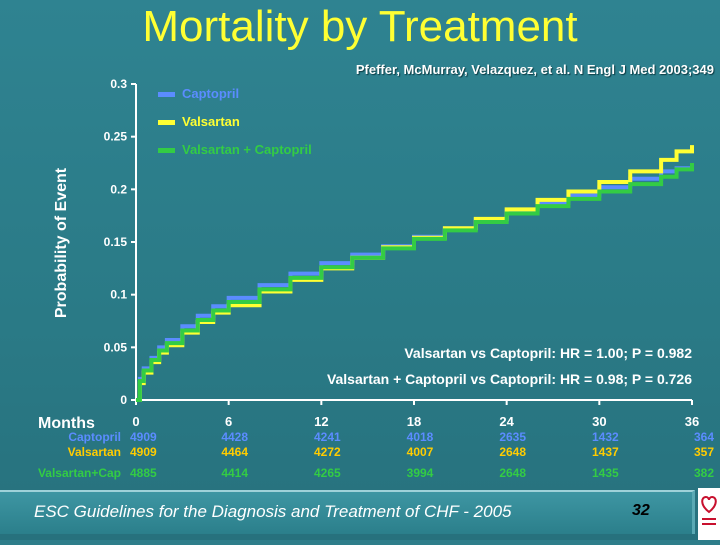  What do you see at coordinates (211, 121) in the screenshot?
I see `legend-label: Valsartan` at bounding box center [211, 121].